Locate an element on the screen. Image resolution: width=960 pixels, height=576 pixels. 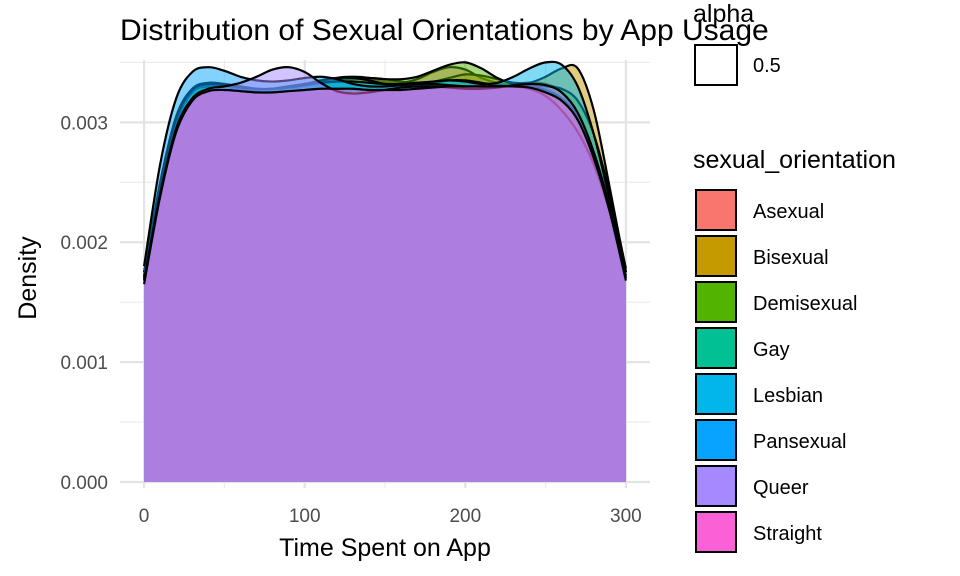
y-tick-label: 0.001 is located at coordinates (84, 363).